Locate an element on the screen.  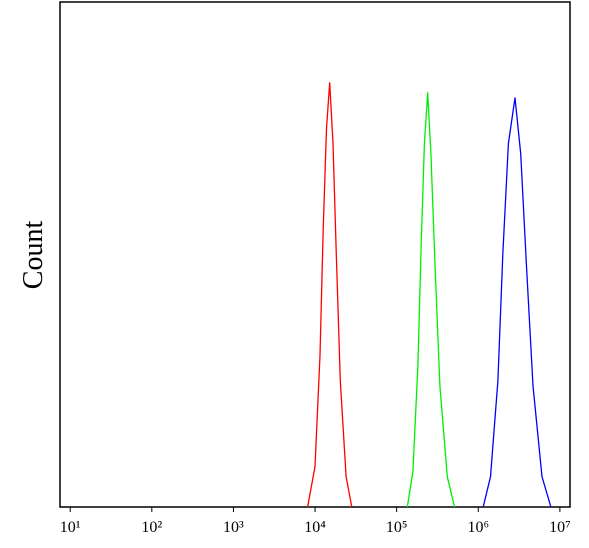
x-tick-label: 10⁵ is located at coordinates (397, 527).